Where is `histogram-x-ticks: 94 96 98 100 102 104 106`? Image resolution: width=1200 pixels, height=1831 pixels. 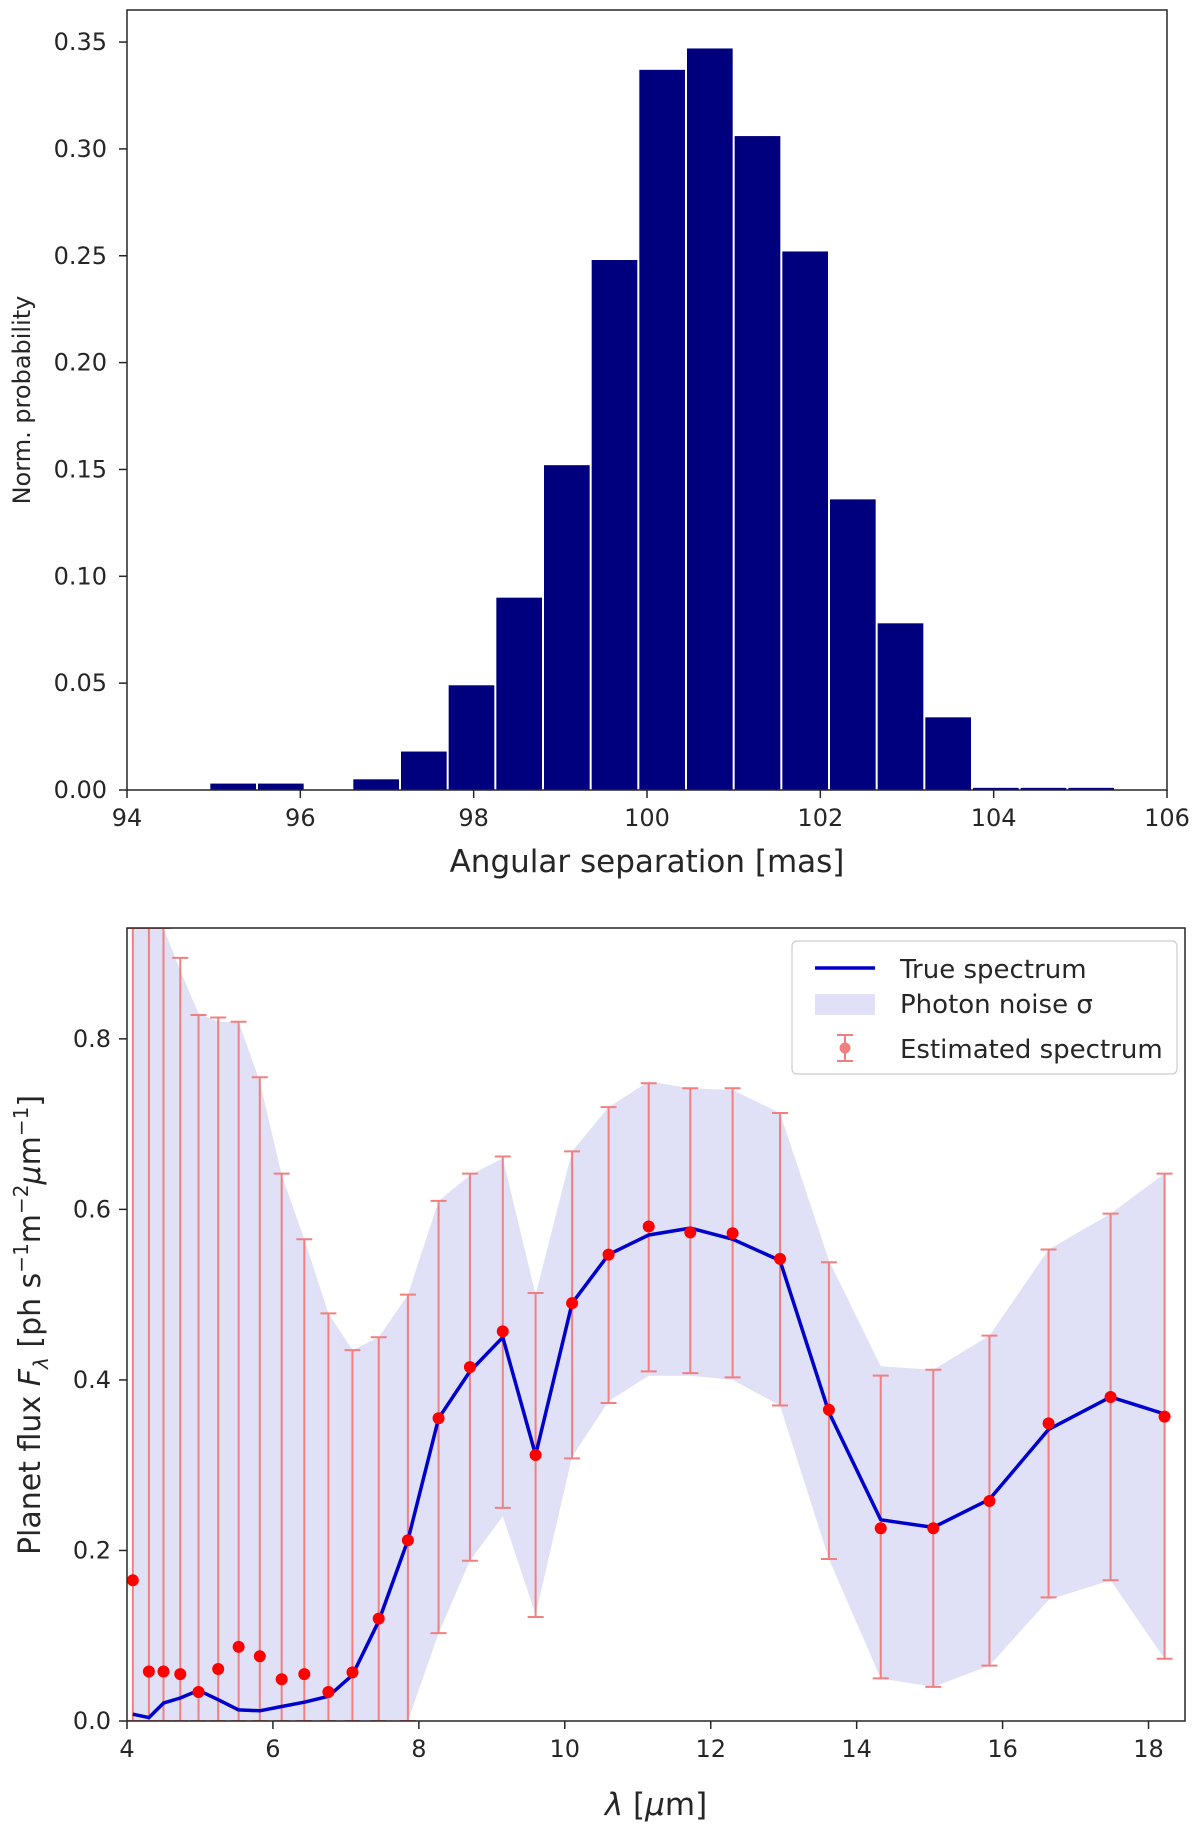 histogram-x-ticks: 94 96 98 100 102 104 106 is located at coordinates (651, 811).